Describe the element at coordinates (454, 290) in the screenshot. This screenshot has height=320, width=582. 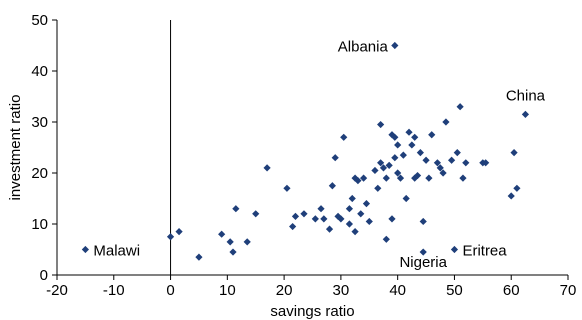
I see `x-tick-label: 50` at that location.